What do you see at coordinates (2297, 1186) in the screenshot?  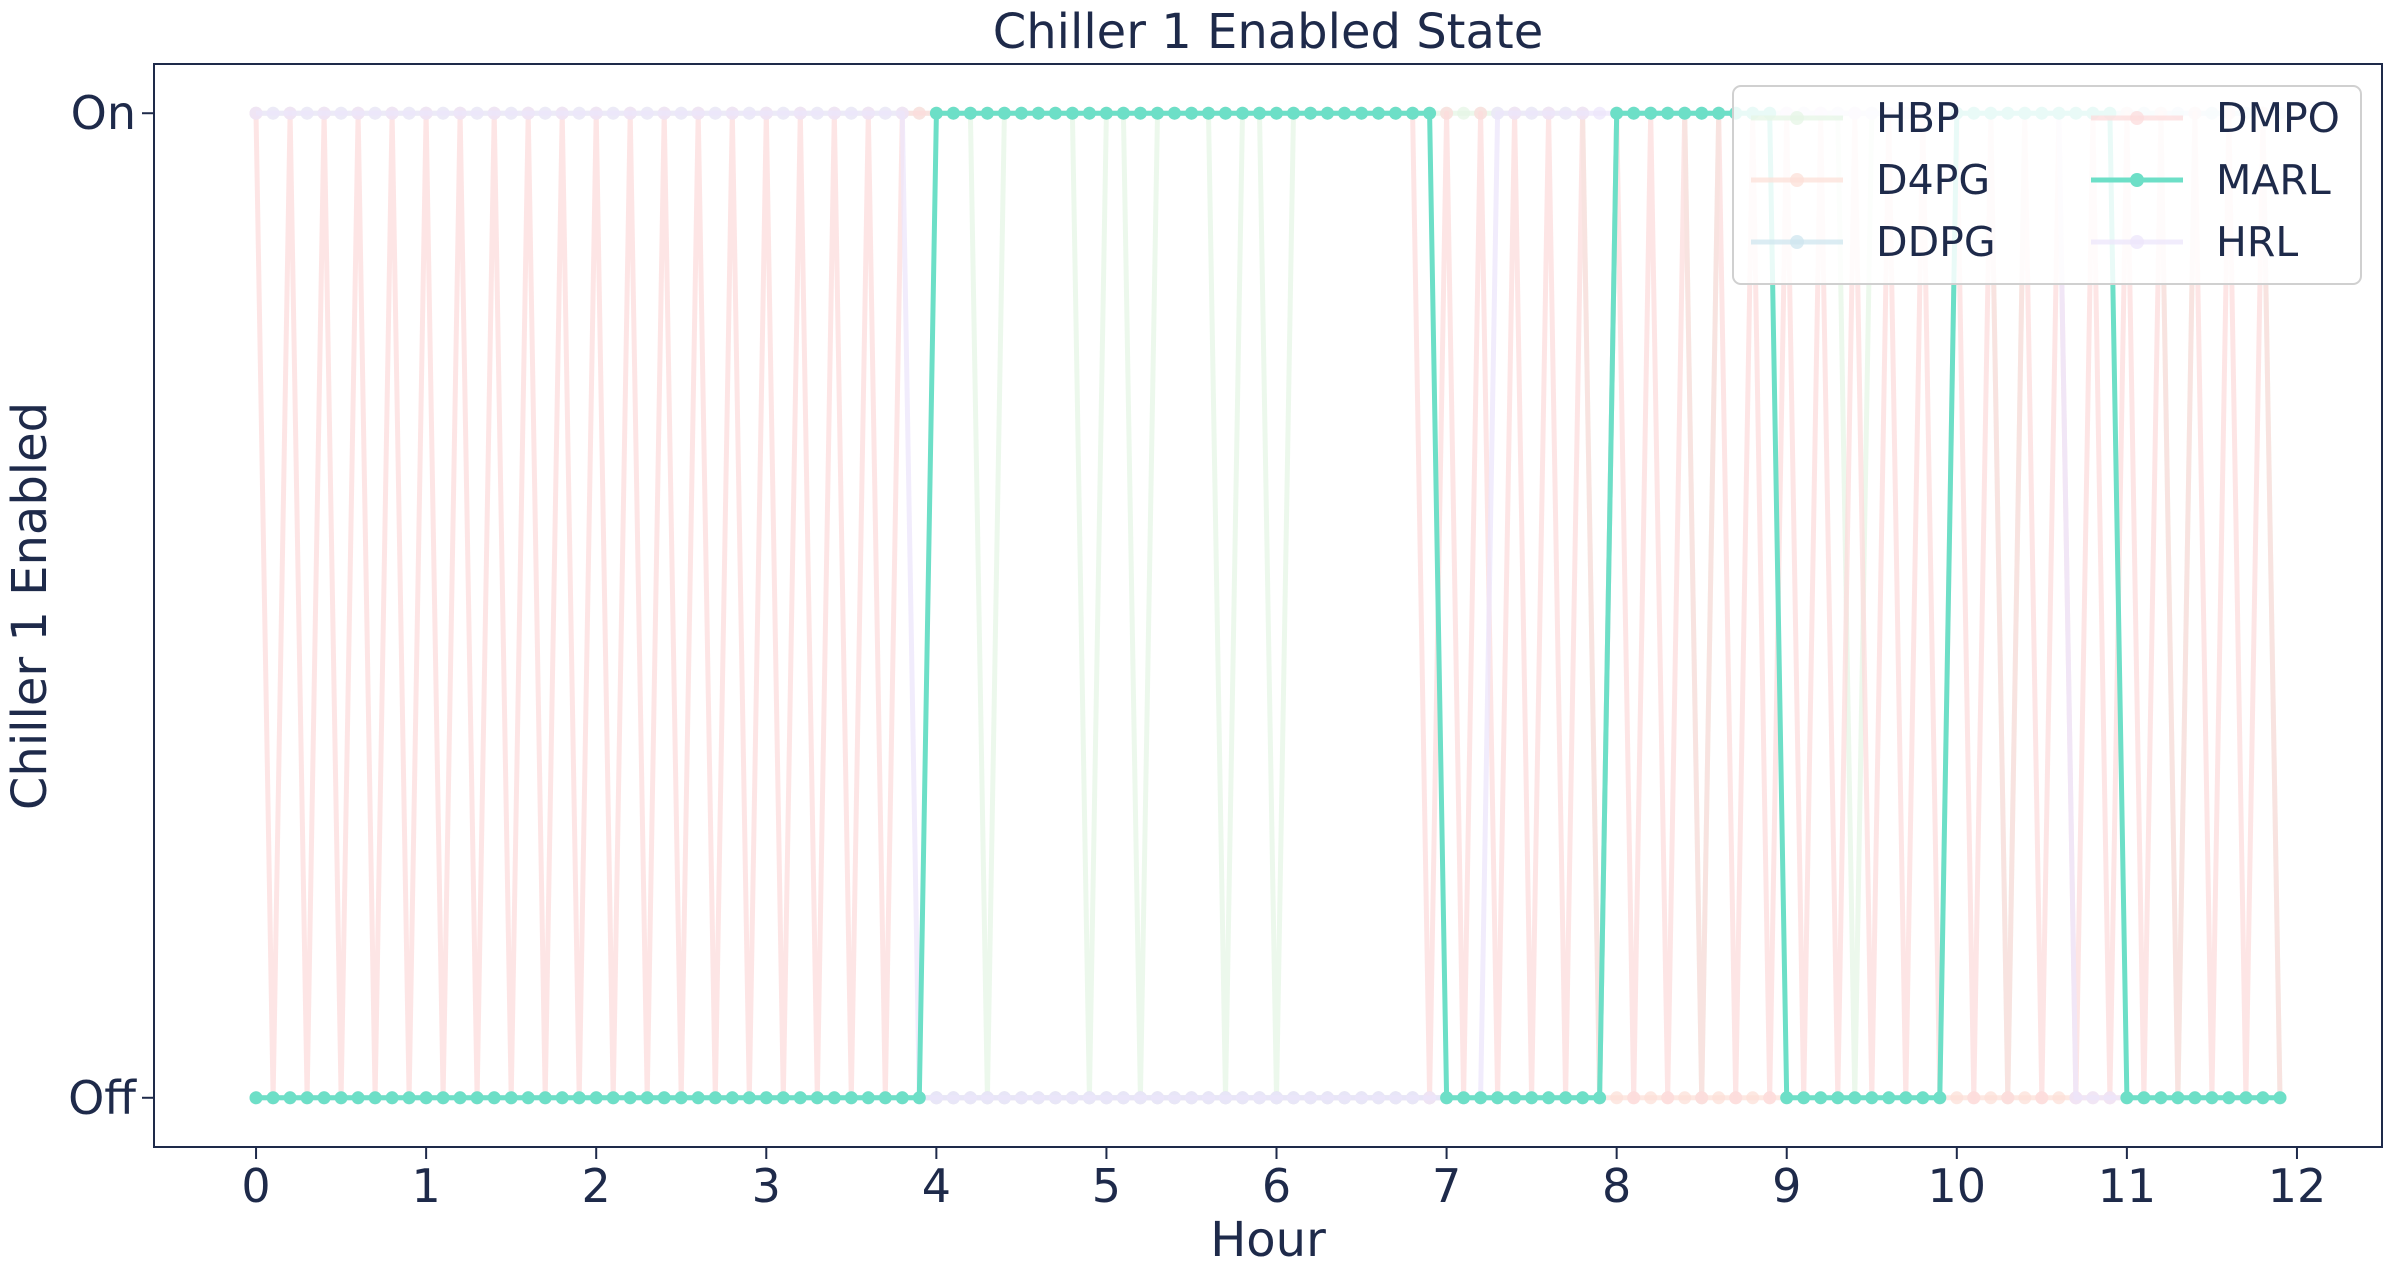 I see `x-tick-label: 12` at bounding box center [2297, 1186].